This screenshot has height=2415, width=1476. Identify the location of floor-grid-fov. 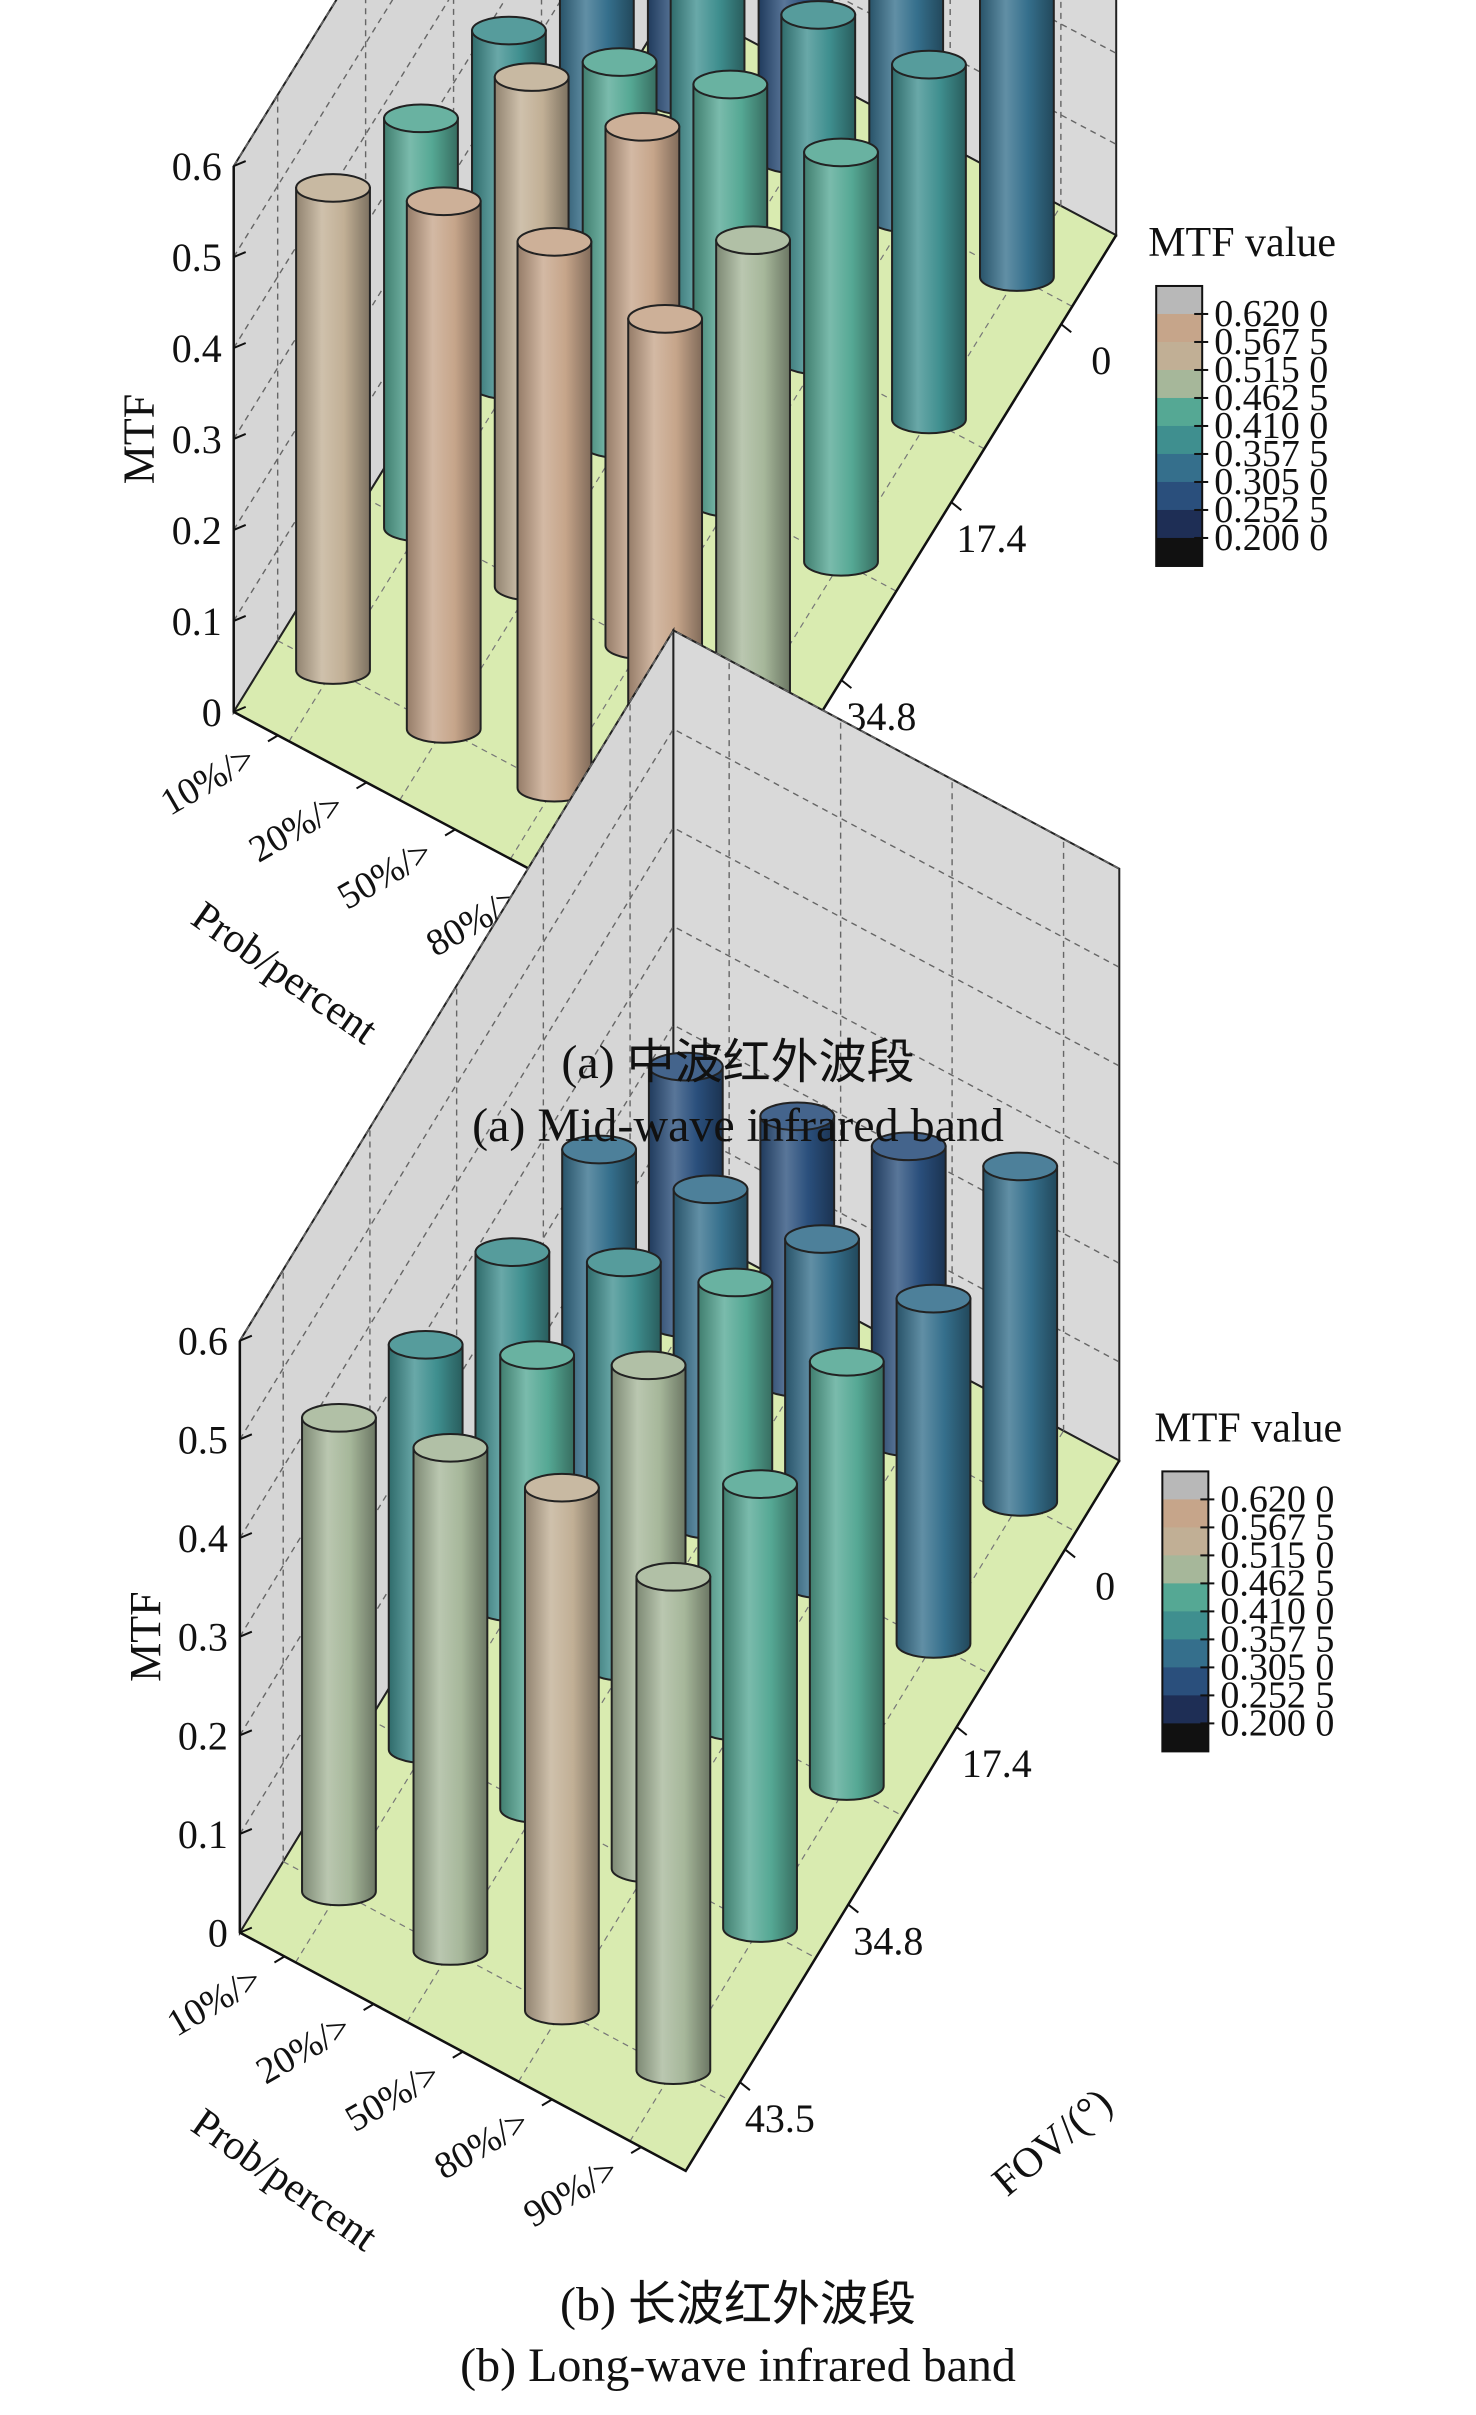
(847, 1786).